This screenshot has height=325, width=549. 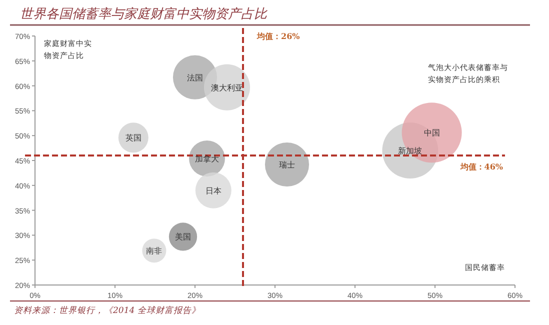 I want to click on annotation: 瑞士, so click(x=287, y=165).